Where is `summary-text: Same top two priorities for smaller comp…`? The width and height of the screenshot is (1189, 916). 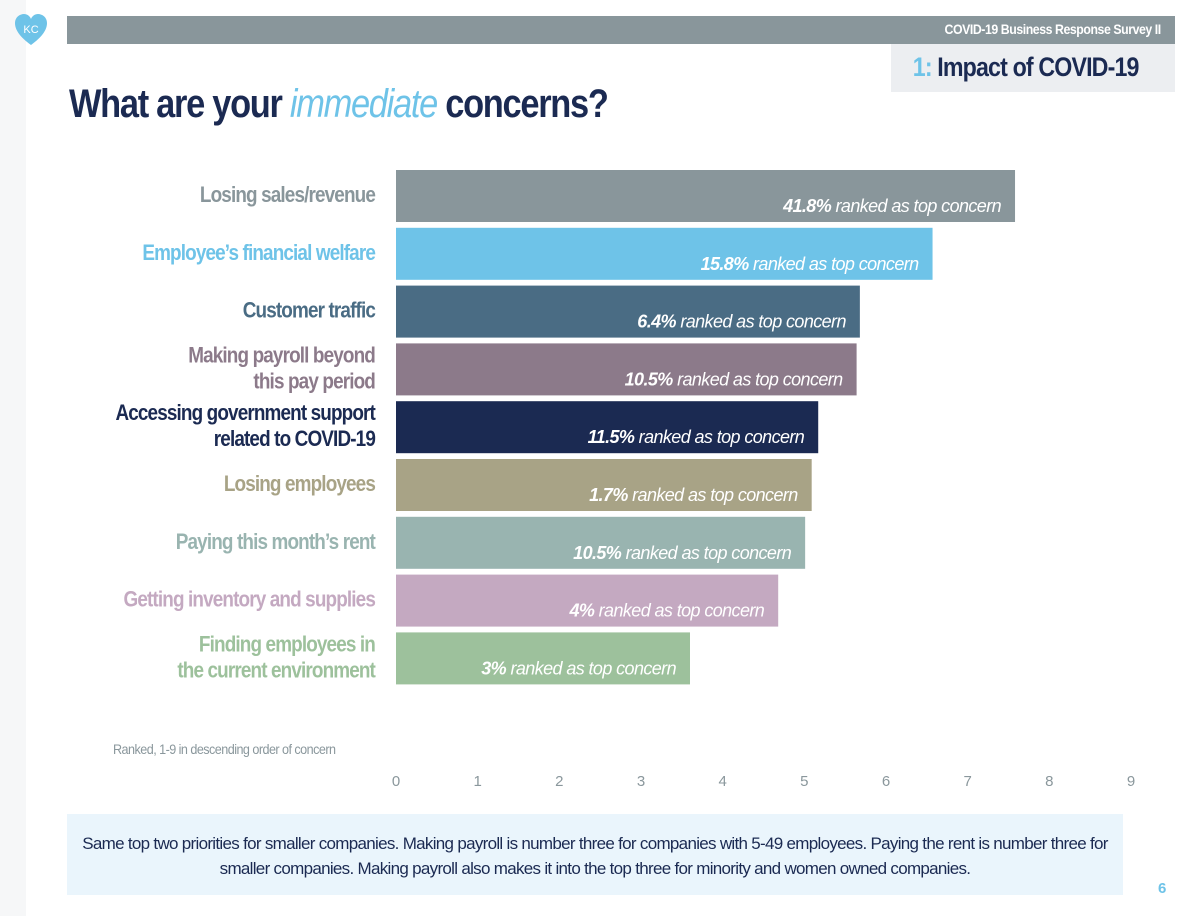
summary-text: Same top two priorities for smaller comp… is located at coordinates (595, 856).